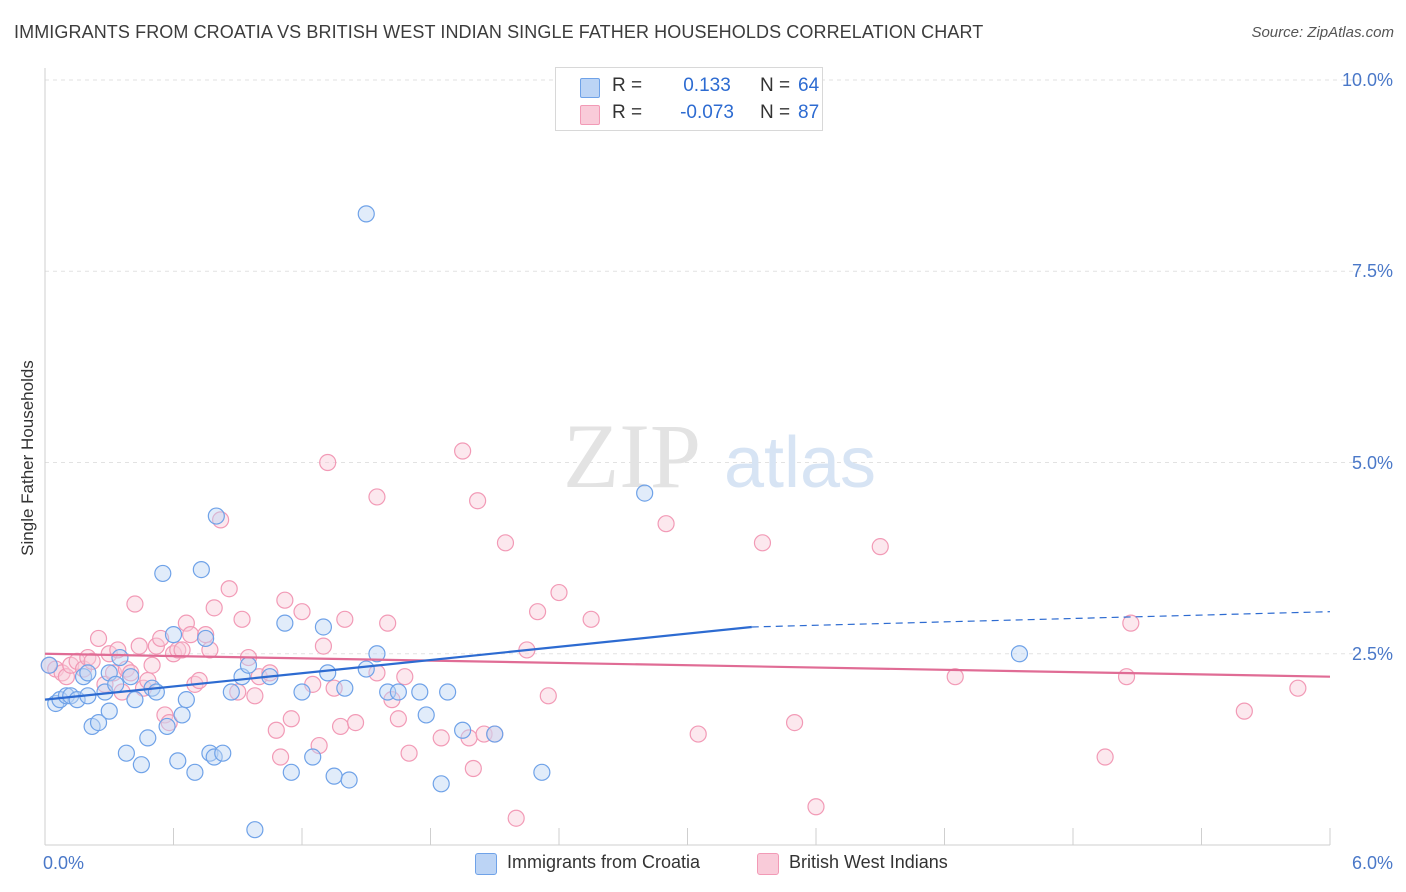 This screenshot has height=892, width=1406. I want to click on legend-r-value: 0.133, so click(707, 85).